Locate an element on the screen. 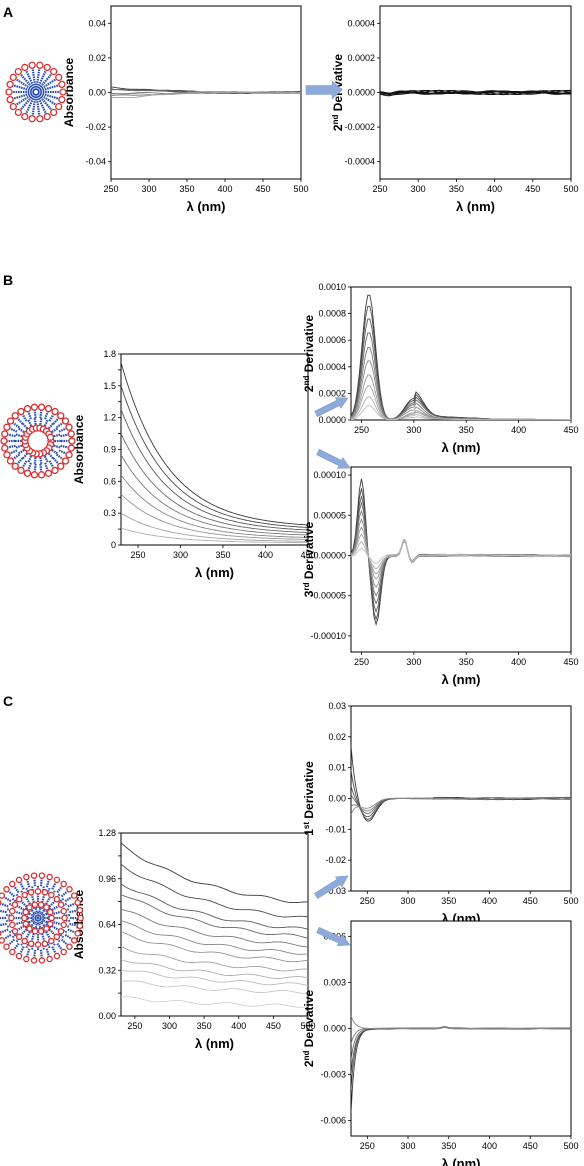 Image resolution: width=584 pixels, height=1166 pixels. arrow-c-lower-icon is located at coordinates (333, 936).